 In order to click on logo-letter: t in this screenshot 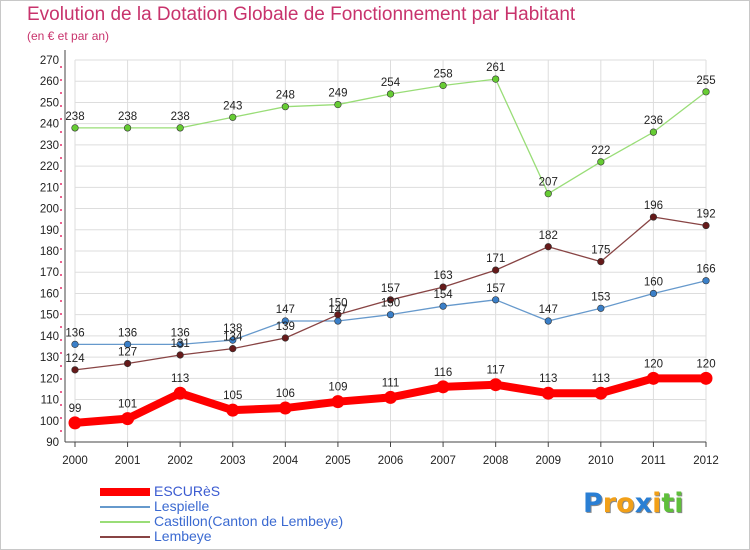, I will do `click(668, 503)`.